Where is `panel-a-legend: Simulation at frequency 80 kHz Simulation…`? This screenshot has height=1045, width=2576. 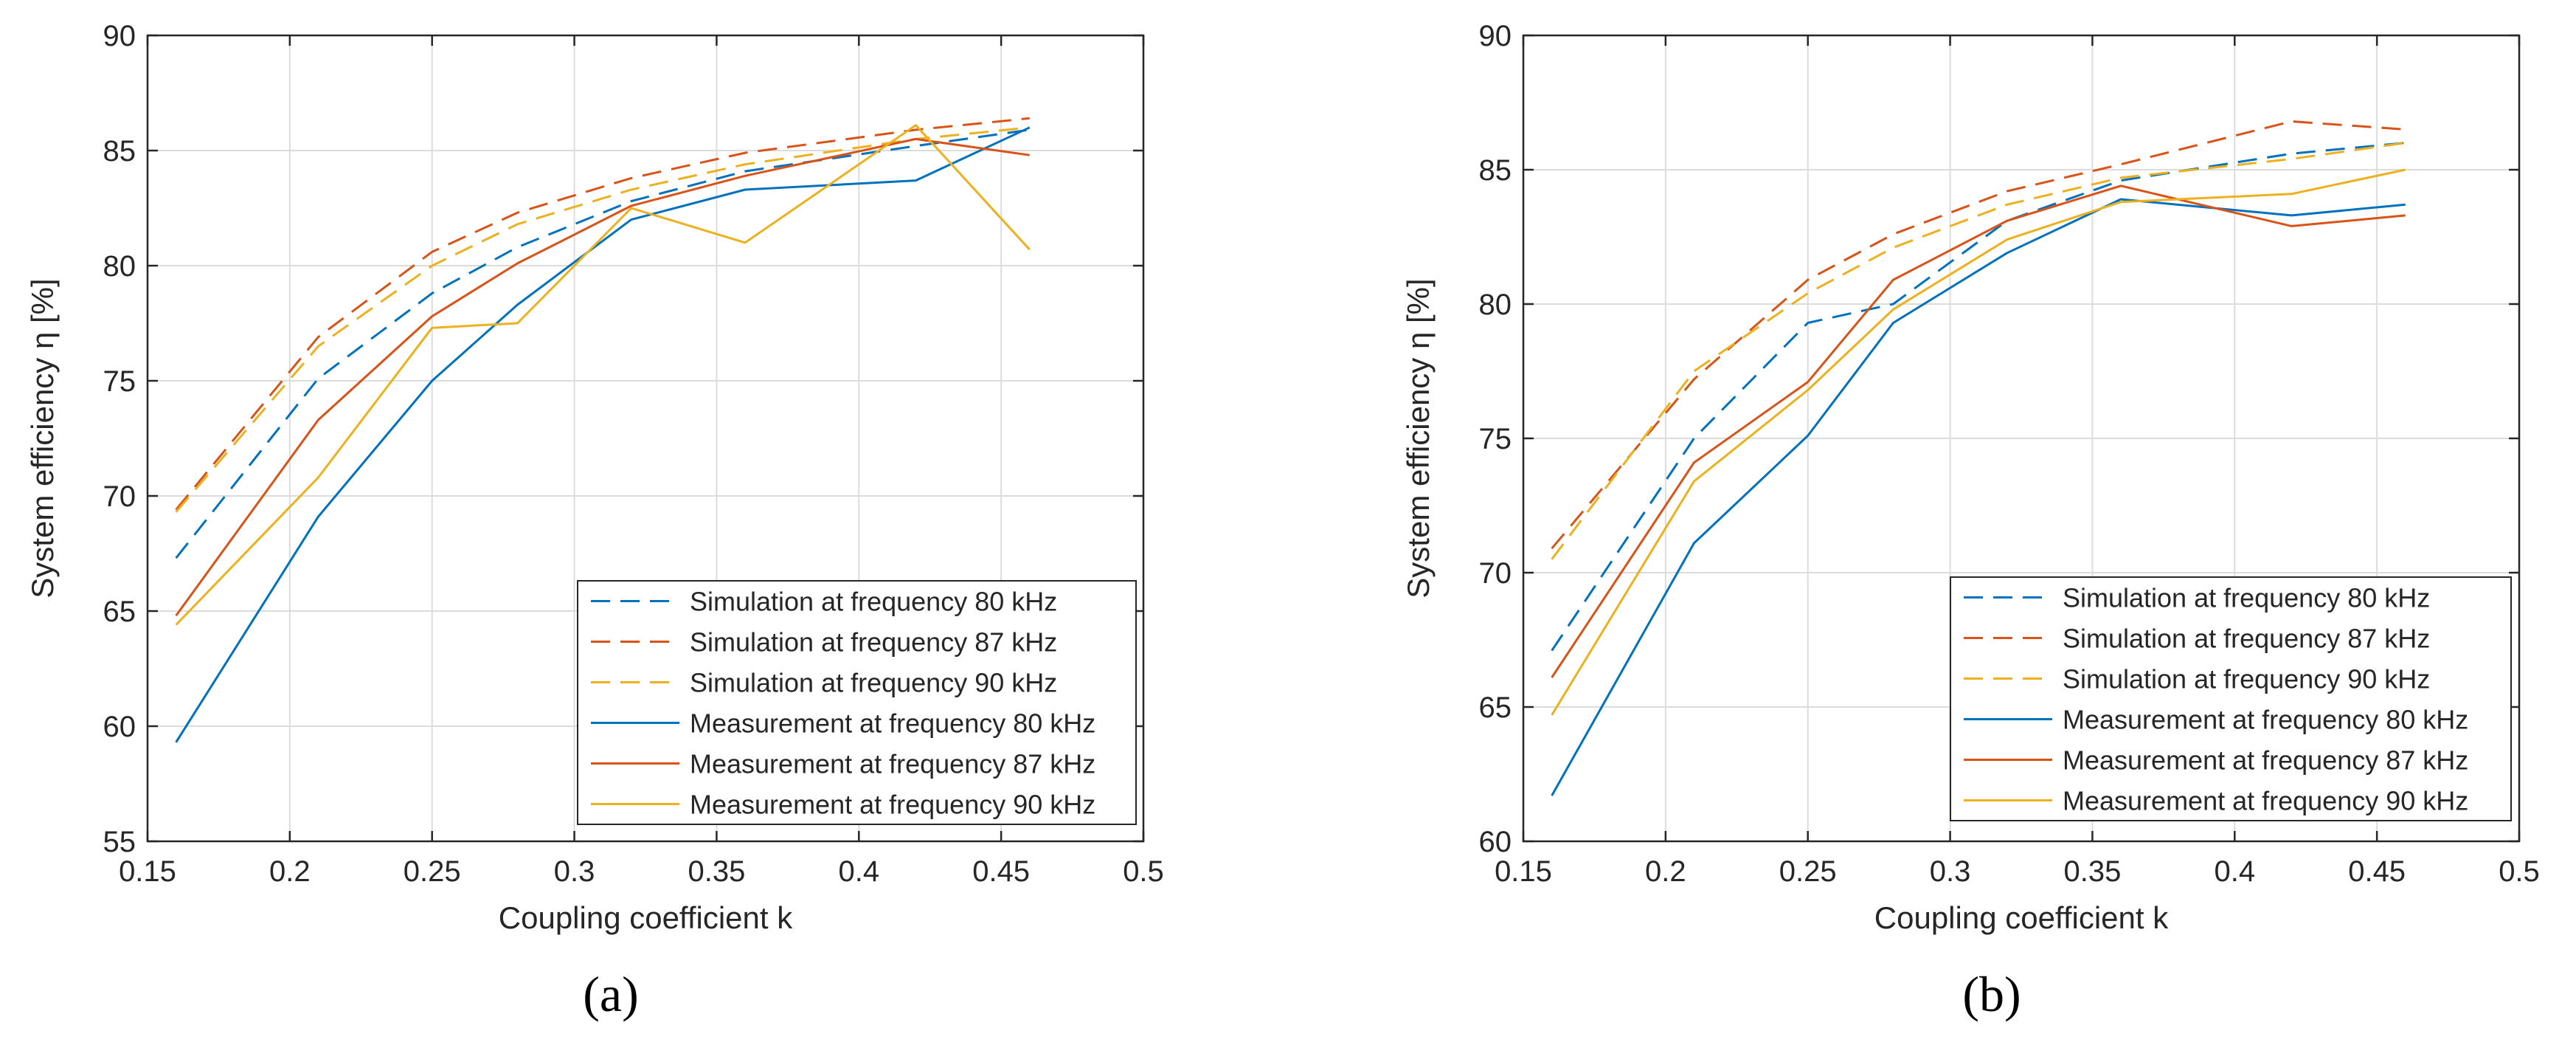 panel-a-legend: Simulation at frequency 80 kHz Simulation… is located at coordinates (857, 702).